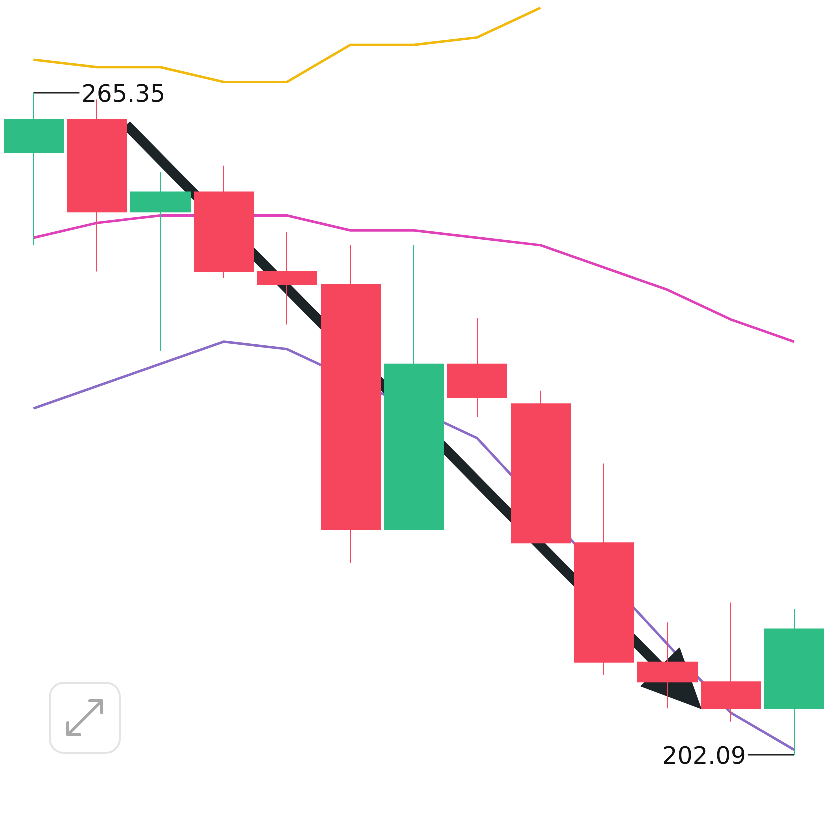  What do you see at coordinates (124, 94) in the screenshot?
I see `annotation: 265.35` at bounding box center [124, 94].